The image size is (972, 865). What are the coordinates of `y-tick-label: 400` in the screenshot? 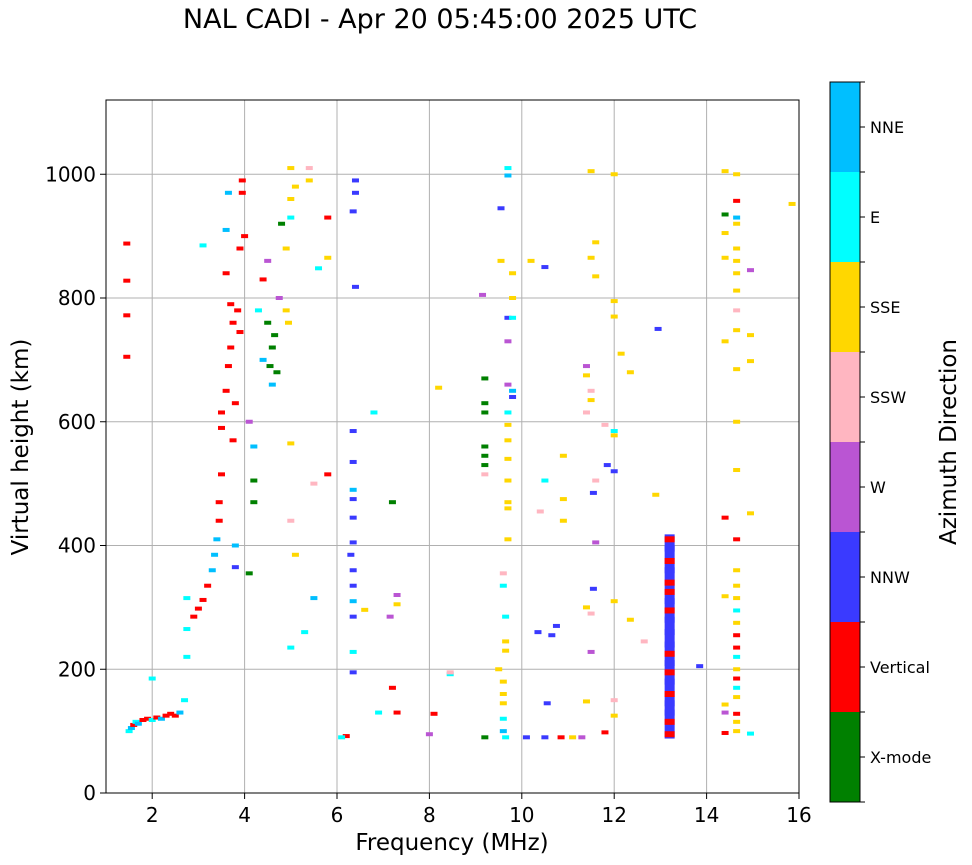 It's located at (77, 546).